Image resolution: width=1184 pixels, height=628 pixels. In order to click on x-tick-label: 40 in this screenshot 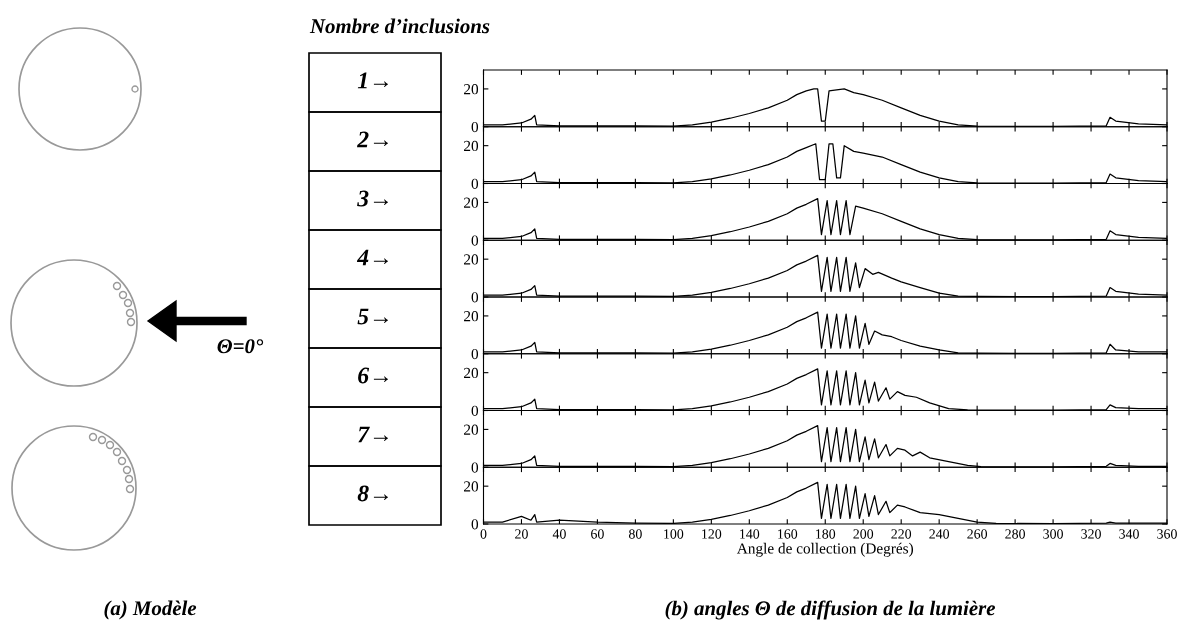, I will do `click(559, 534)`.